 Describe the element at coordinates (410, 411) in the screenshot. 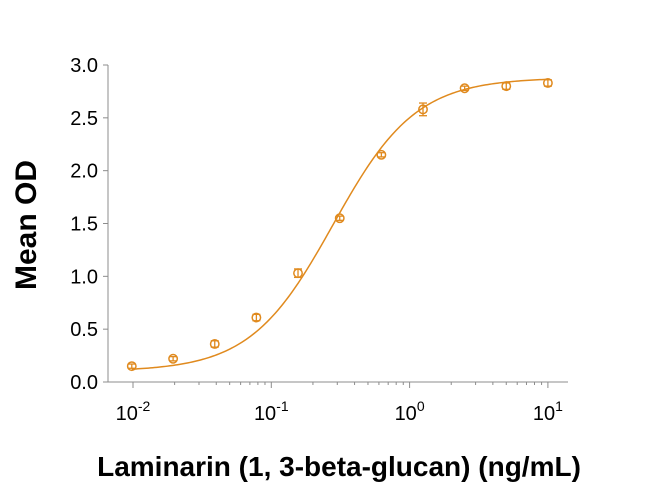

I see `x-tick-label: 10⁰` at that location.